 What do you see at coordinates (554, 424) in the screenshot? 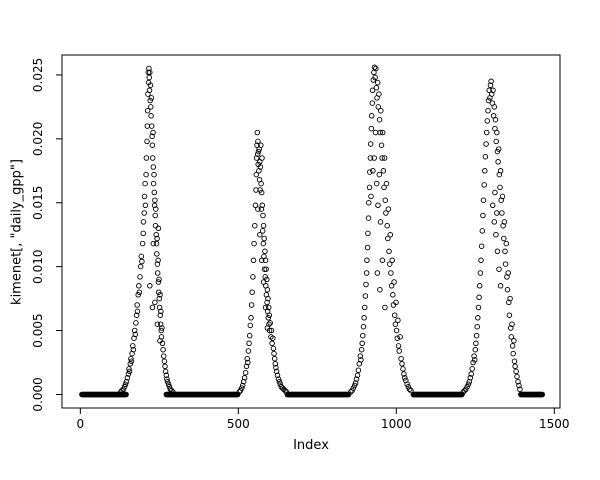
I see `x-tick-label: 1500` at bounding box center [554, 424].